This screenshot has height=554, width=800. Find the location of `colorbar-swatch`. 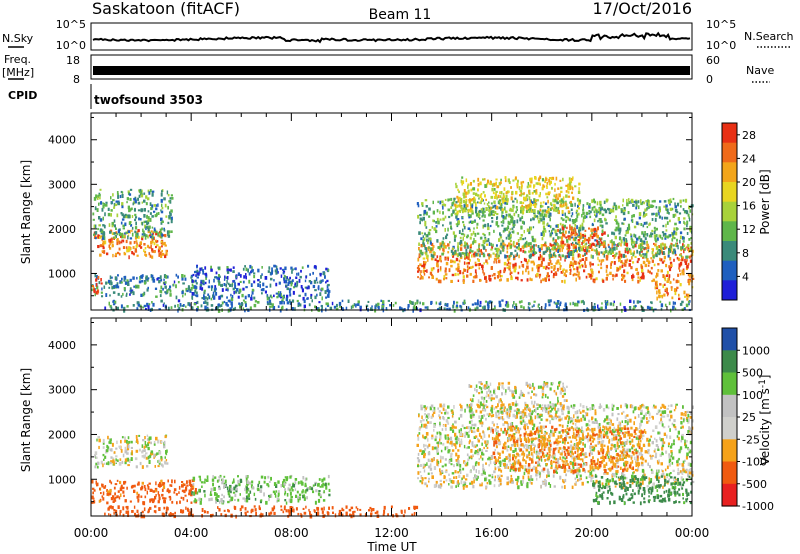

colorbar-swatch is located at coordinates (729, 270).